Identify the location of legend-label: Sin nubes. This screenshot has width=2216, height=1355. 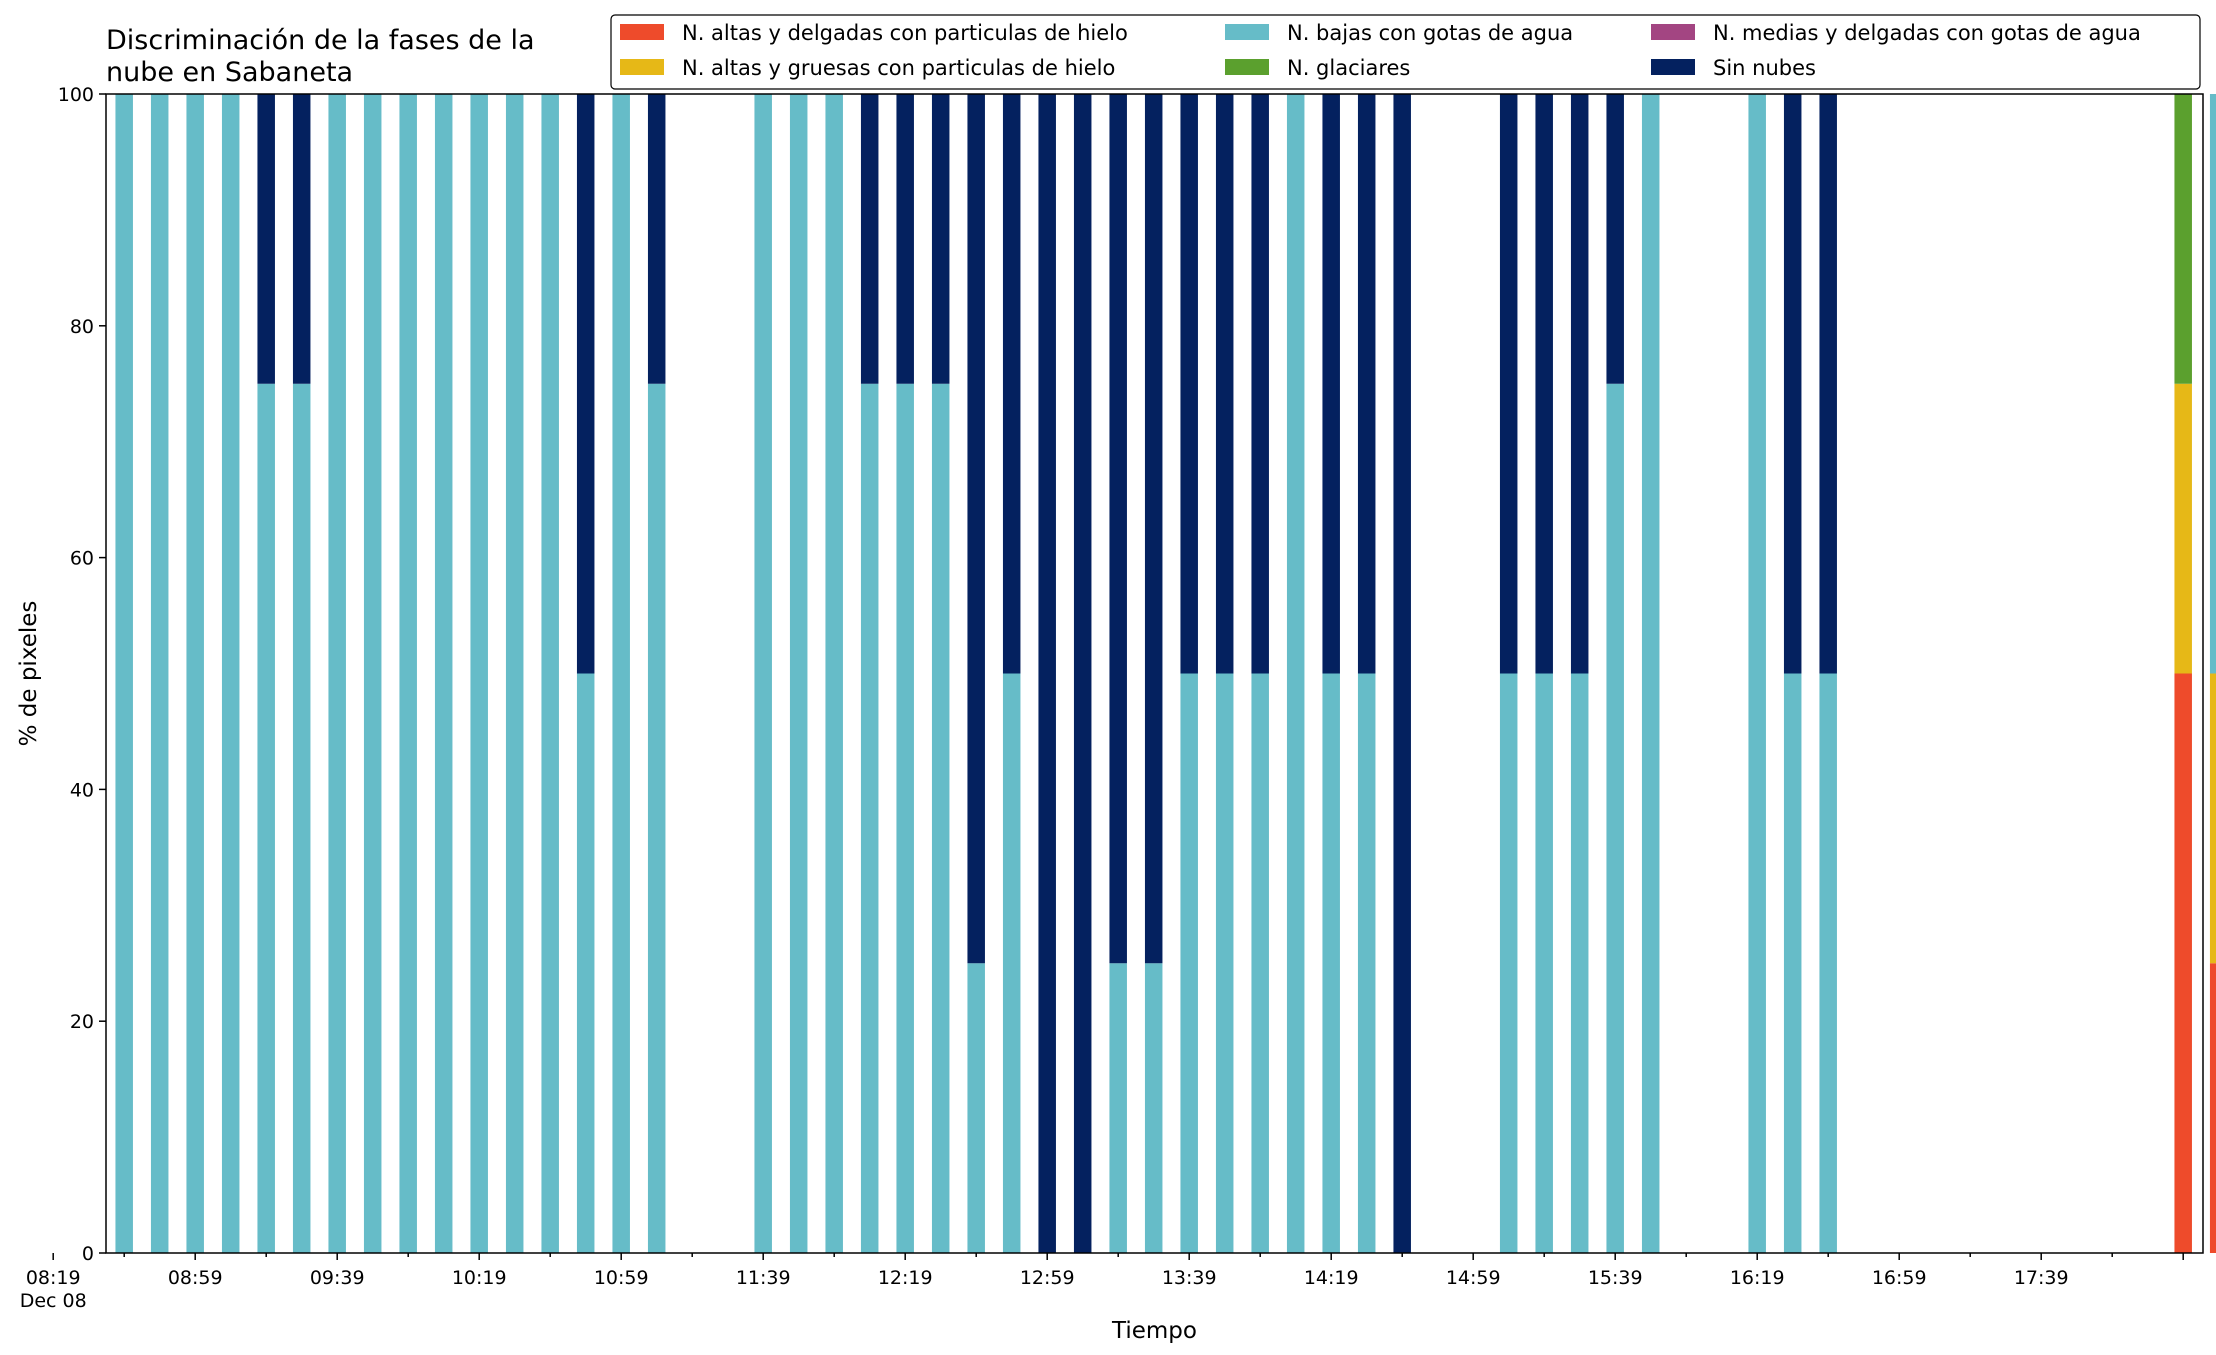
(1764, 68).